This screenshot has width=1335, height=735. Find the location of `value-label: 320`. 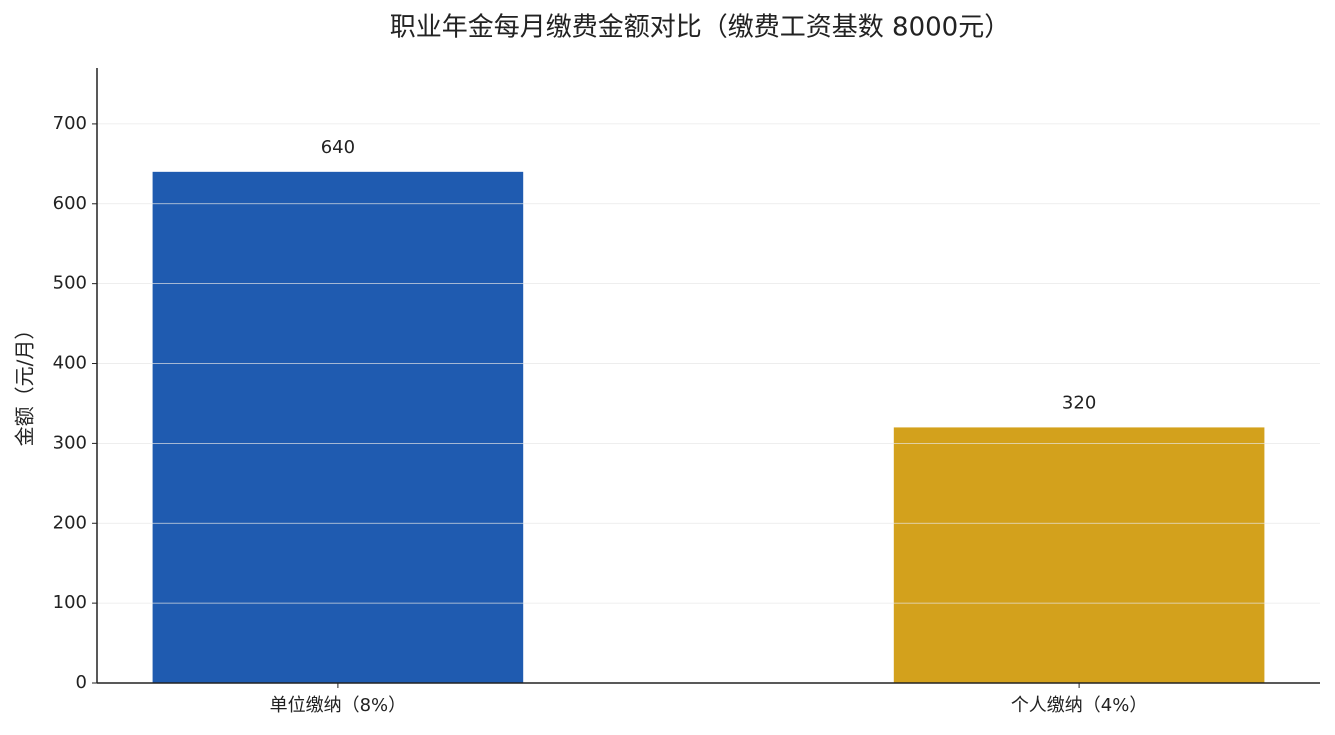

value-label: 320 is located at coordinates (1079, 402).